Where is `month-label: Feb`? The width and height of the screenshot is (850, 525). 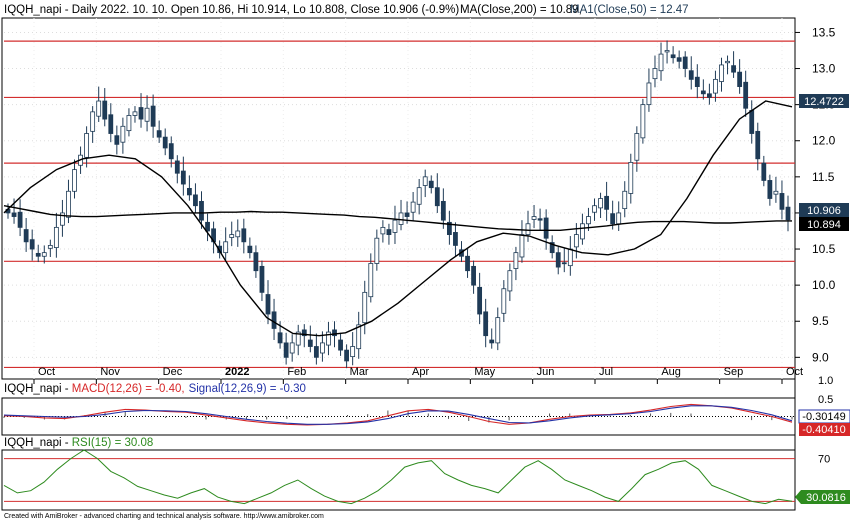 month-label: Feb is located at coordinates (296, 372).